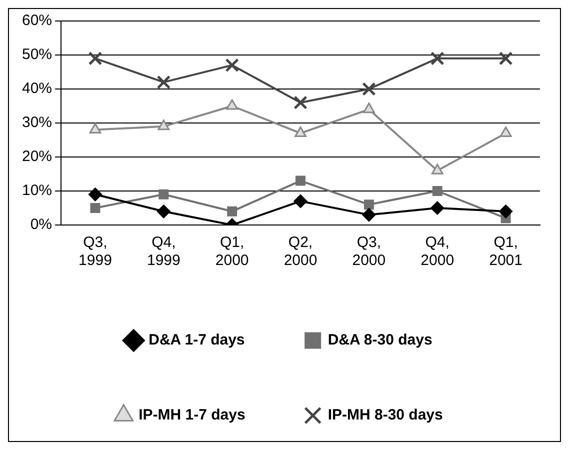  What do you see at coordinates (37, 191) in the screenshot?
I see `y-tick-label: 10%` at bounding box center [37, 191].